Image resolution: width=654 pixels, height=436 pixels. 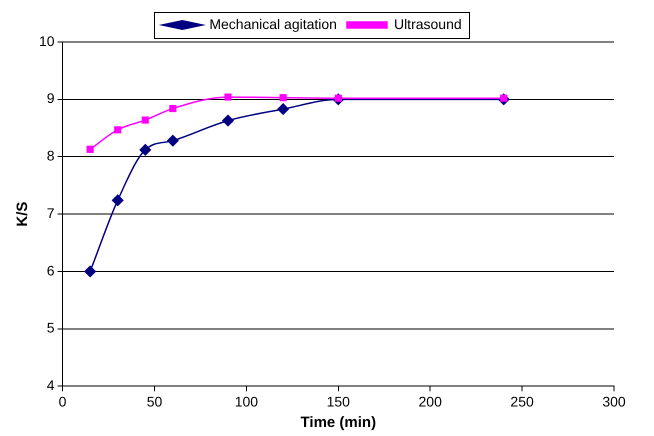 What do you see at coordinates (430, 401) in the screenshot?
I see `x-tick-label: 200` at bounding box center [430, 401].